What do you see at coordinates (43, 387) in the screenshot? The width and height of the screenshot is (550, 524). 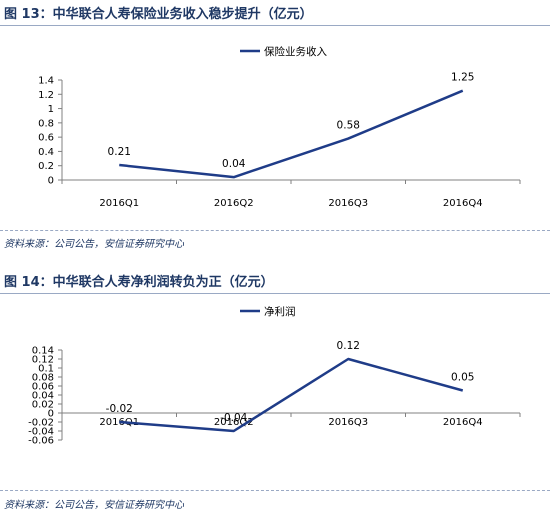 I see `y-tick-label: 0.06` at bounding box center [43, 387].